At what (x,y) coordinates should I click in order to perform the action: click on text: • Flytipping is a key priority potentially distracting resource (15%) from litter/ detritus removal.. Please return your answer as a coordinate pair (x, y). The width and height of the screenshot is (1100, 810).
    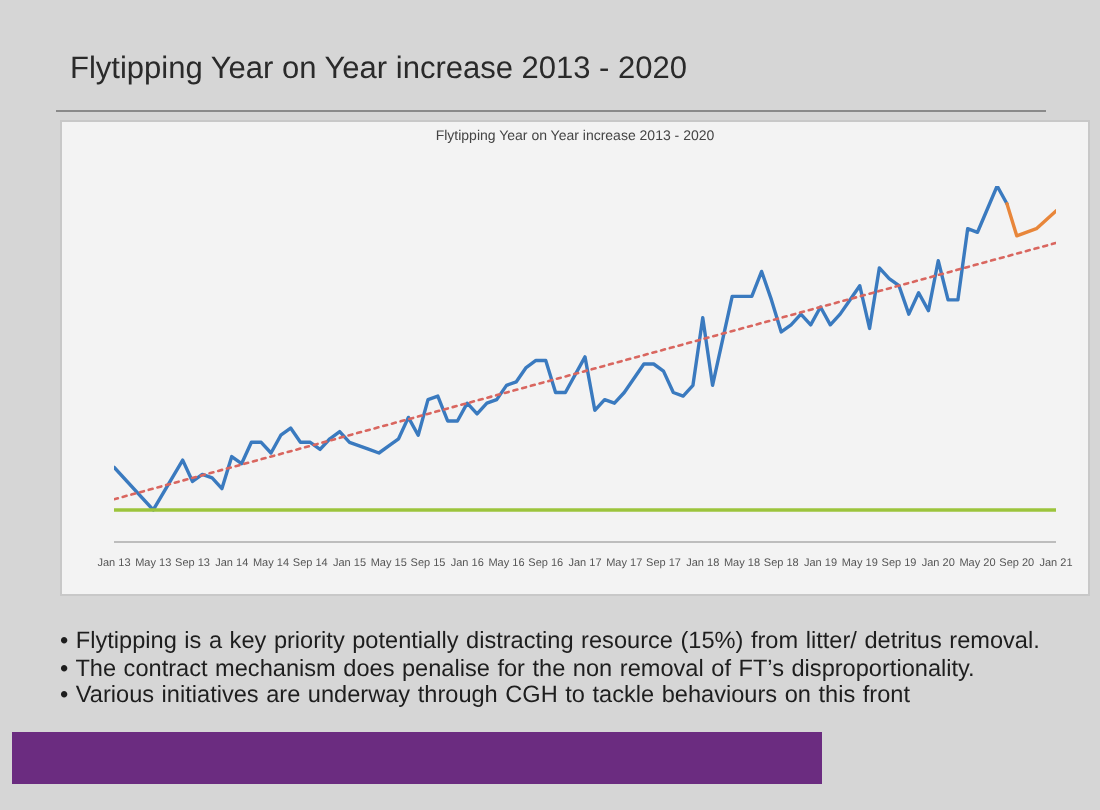
    Looking at the image, I should click on (551, 640).